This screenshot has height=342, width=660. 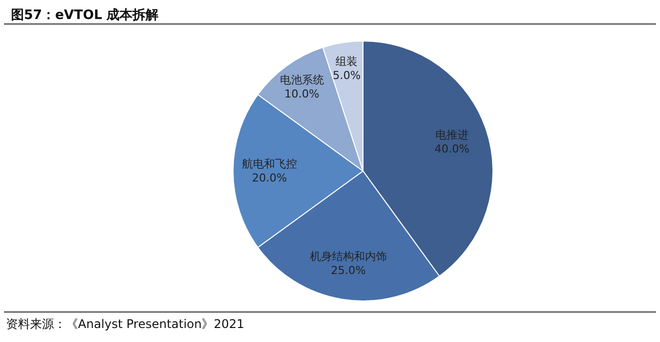 What do you see at coordinates (348, 270) in the screenshot?
I see `data-label: 25.0%` at bounding box center [348, 270].